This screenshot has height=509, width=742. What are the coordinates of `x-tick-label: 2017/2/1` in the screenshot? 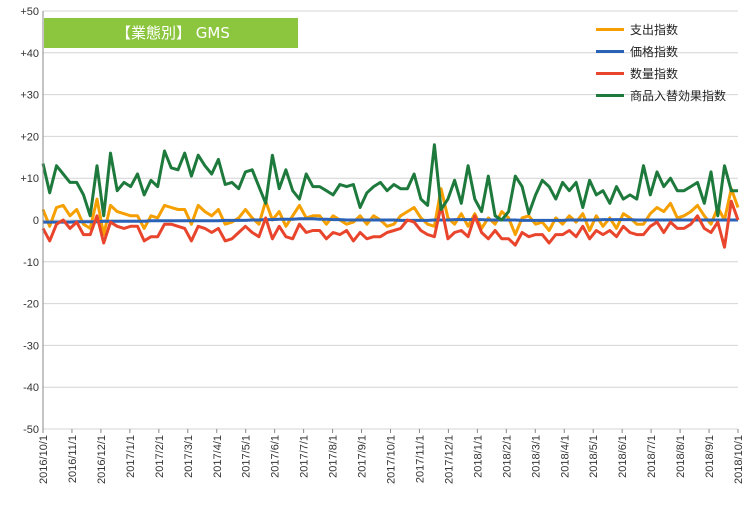 It's located at (160, 456).